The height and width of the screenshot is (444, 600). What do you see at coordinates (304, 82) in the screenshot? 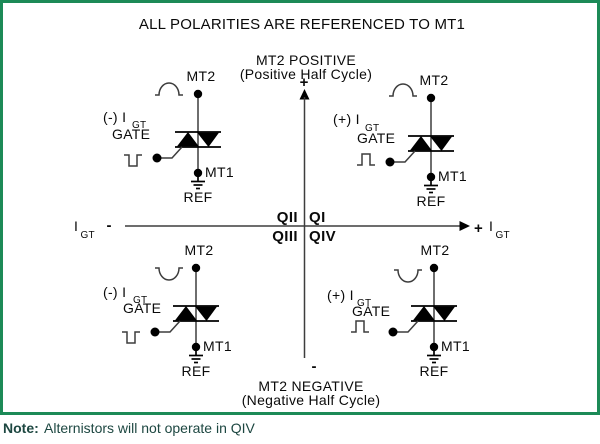
I see `plus-sign-top: +` at bounding box center [304, 82].